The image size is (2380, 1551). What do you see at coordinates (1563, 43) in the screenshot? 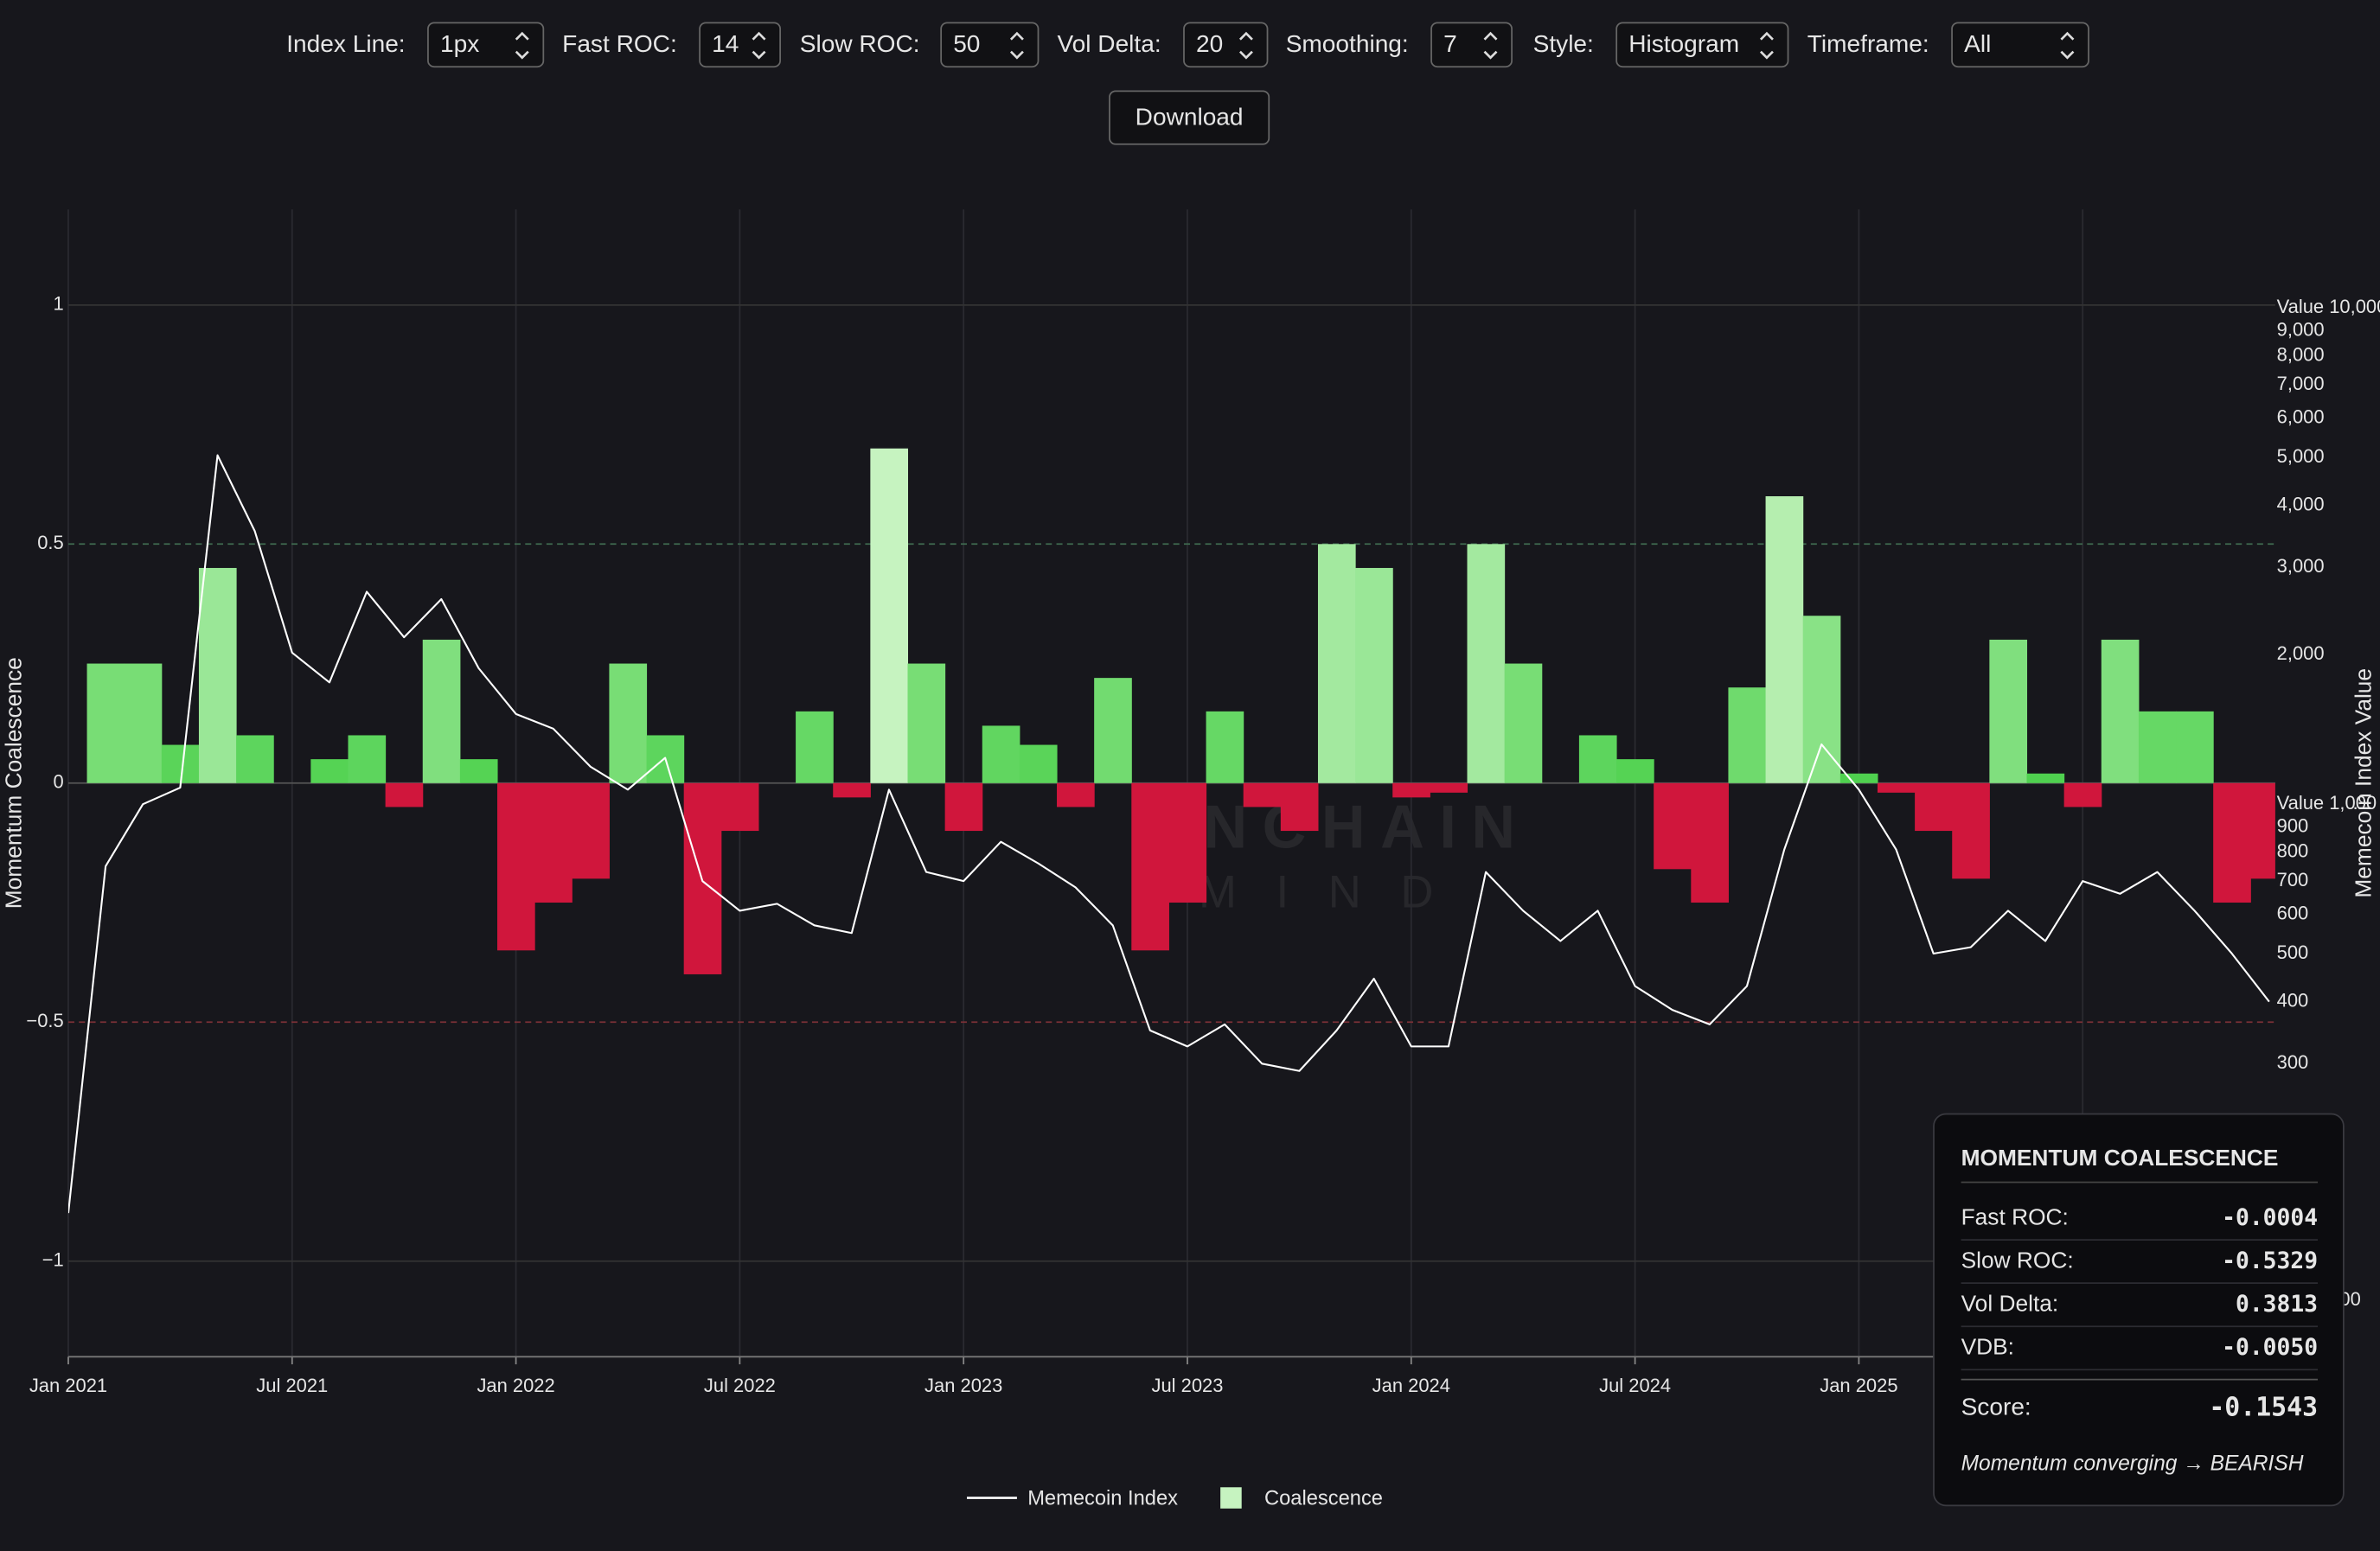
I see `control-label: Style:` at bounding box center [1563, 43].